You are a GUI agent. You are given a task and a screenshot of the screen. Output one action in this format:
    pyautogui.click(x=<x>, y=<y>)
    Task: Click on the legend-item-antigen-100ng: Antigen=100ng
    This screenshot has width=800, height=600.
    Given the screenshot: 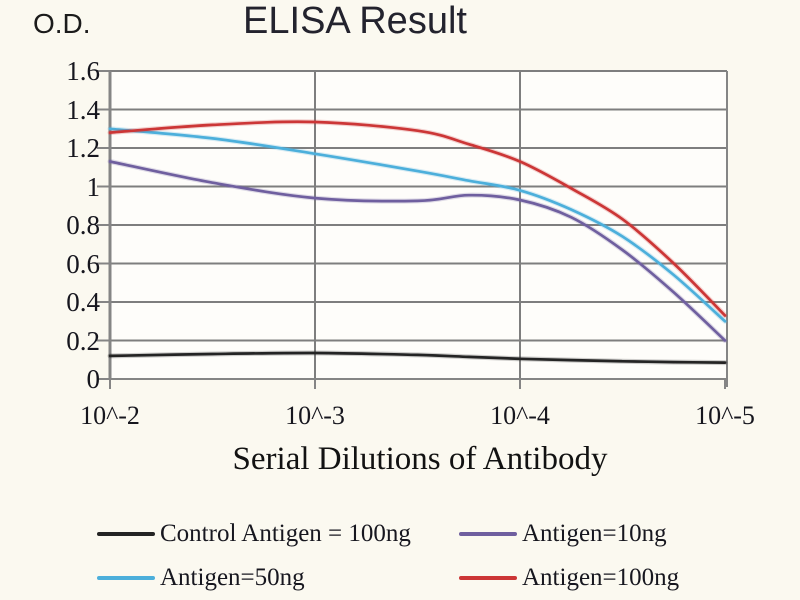 What is the action you would take?
    pyautogui.click(x=569, y=578)
    